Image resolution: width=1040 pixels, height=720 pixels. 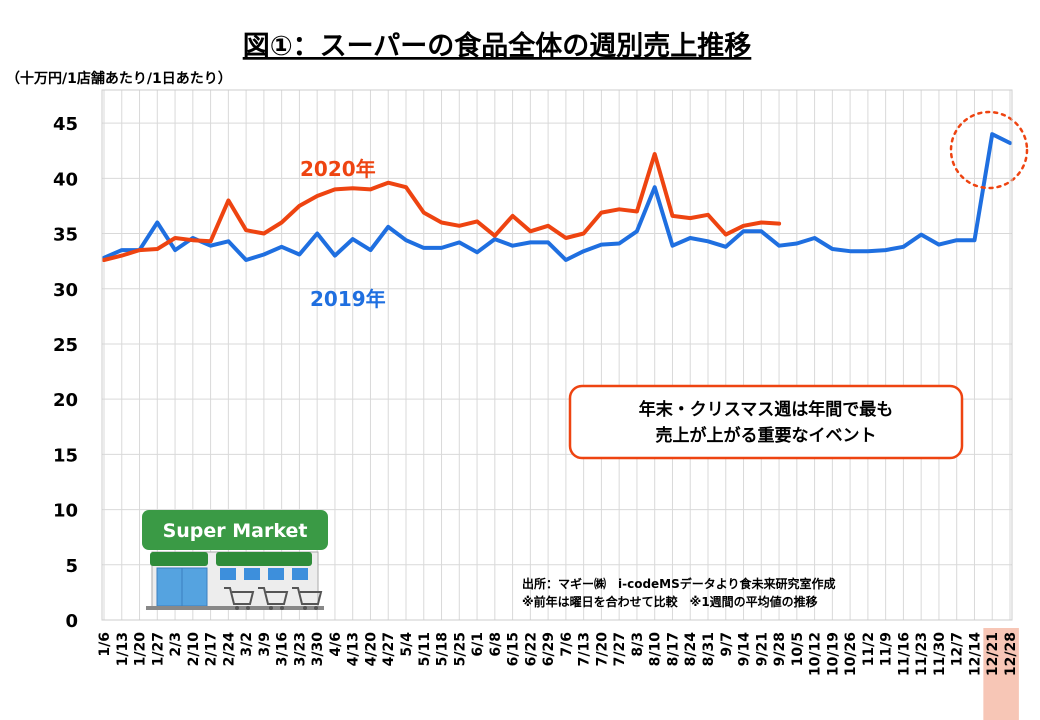 I want to click on y-tick-label: 10, so click(x=65, y=511).